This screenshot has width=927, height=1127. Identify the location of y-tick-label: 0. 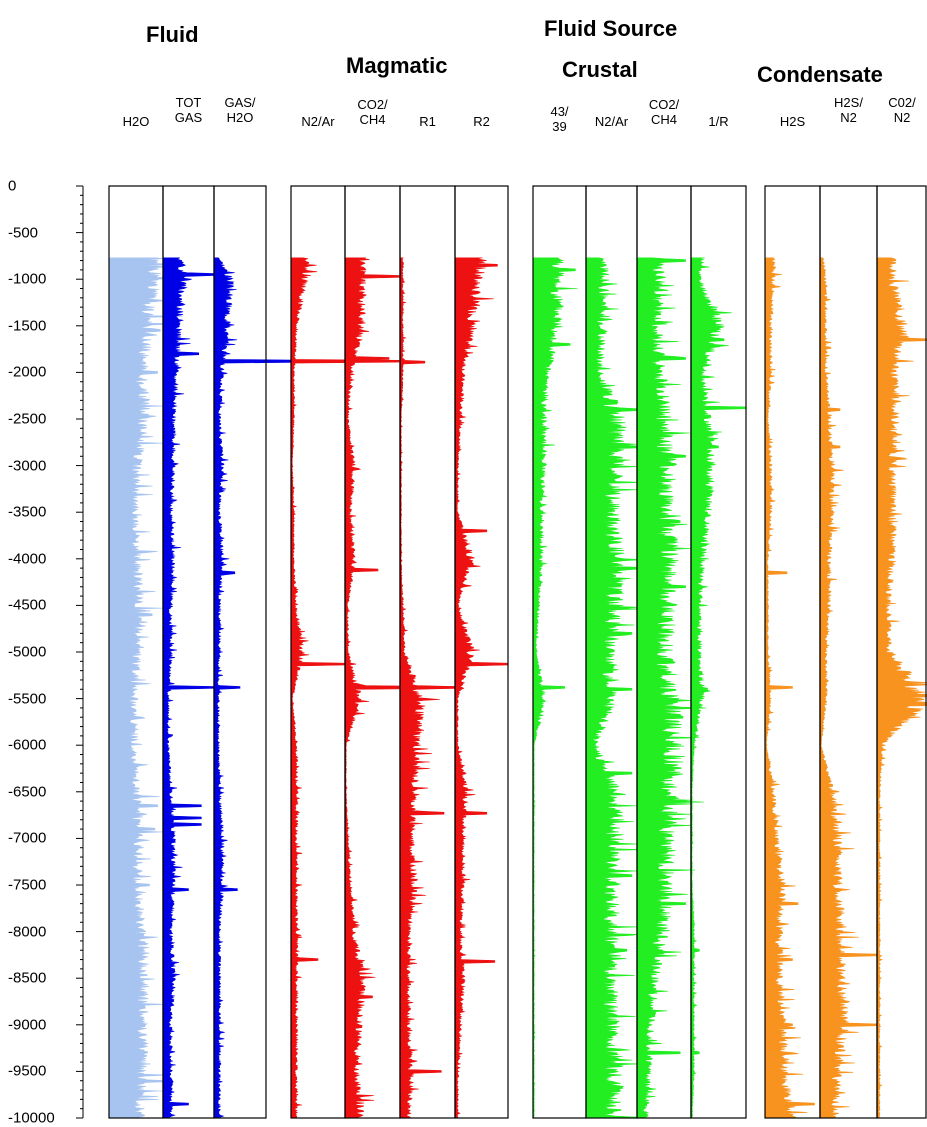
(12, 186).